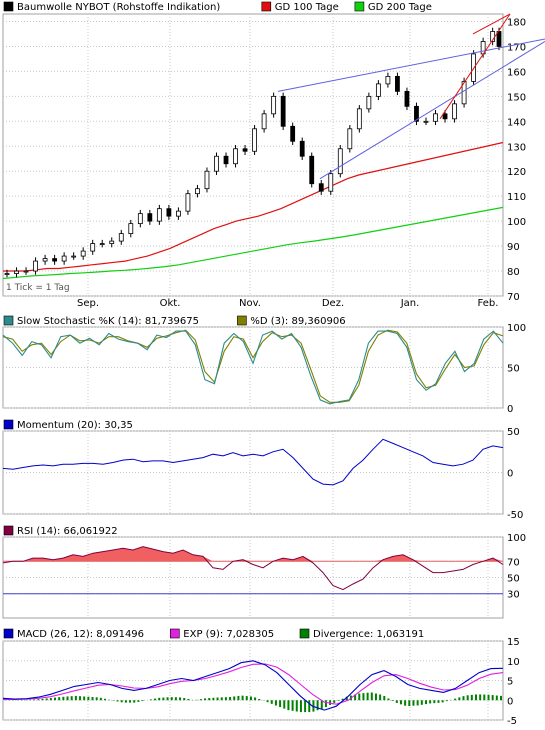  I want to click on month-label: Dez., so click(333, 303).